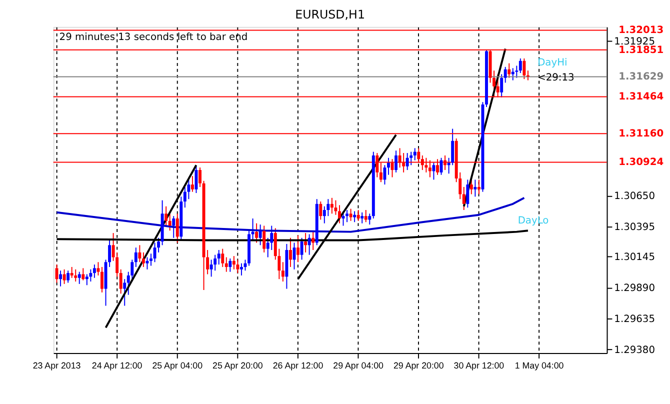 Image resolution: width=670 pixels, height=404 pixels. I want to click on ref-line-label: 1.30924, so click(641, 162).